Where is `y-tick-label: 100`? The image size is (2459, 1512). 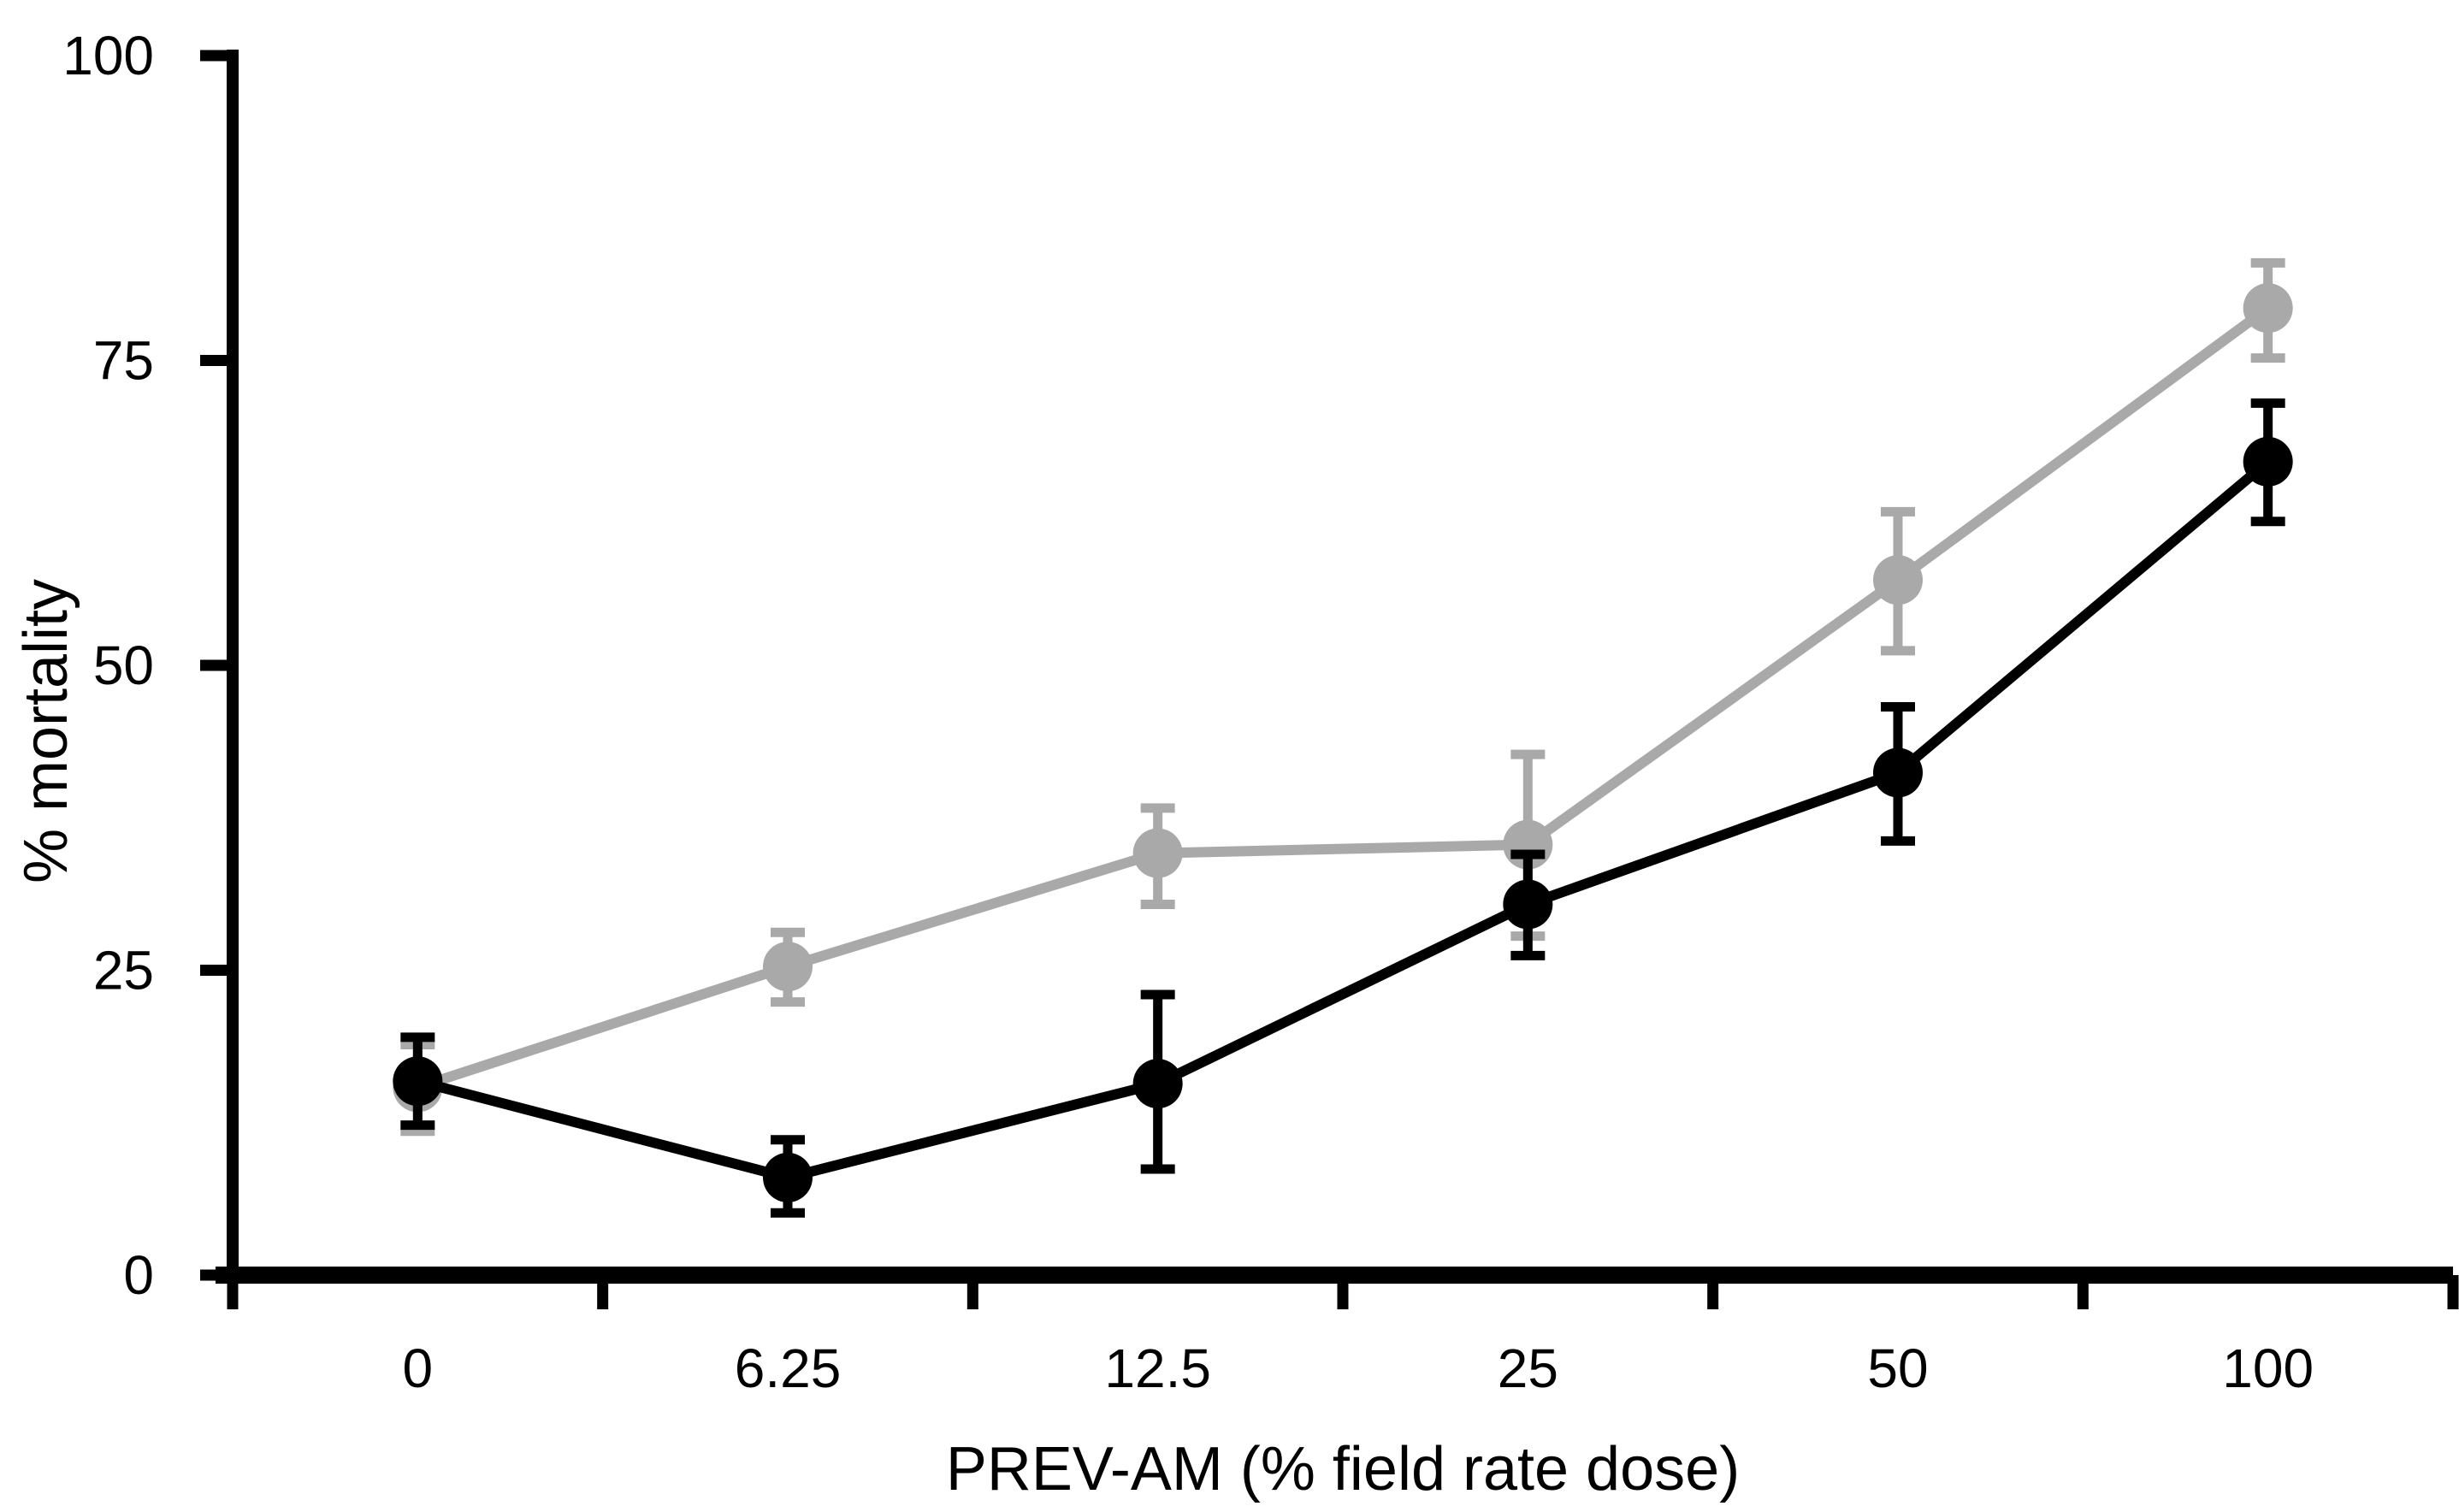
y-tick-label: 100 is located at coordinates (108, 55).